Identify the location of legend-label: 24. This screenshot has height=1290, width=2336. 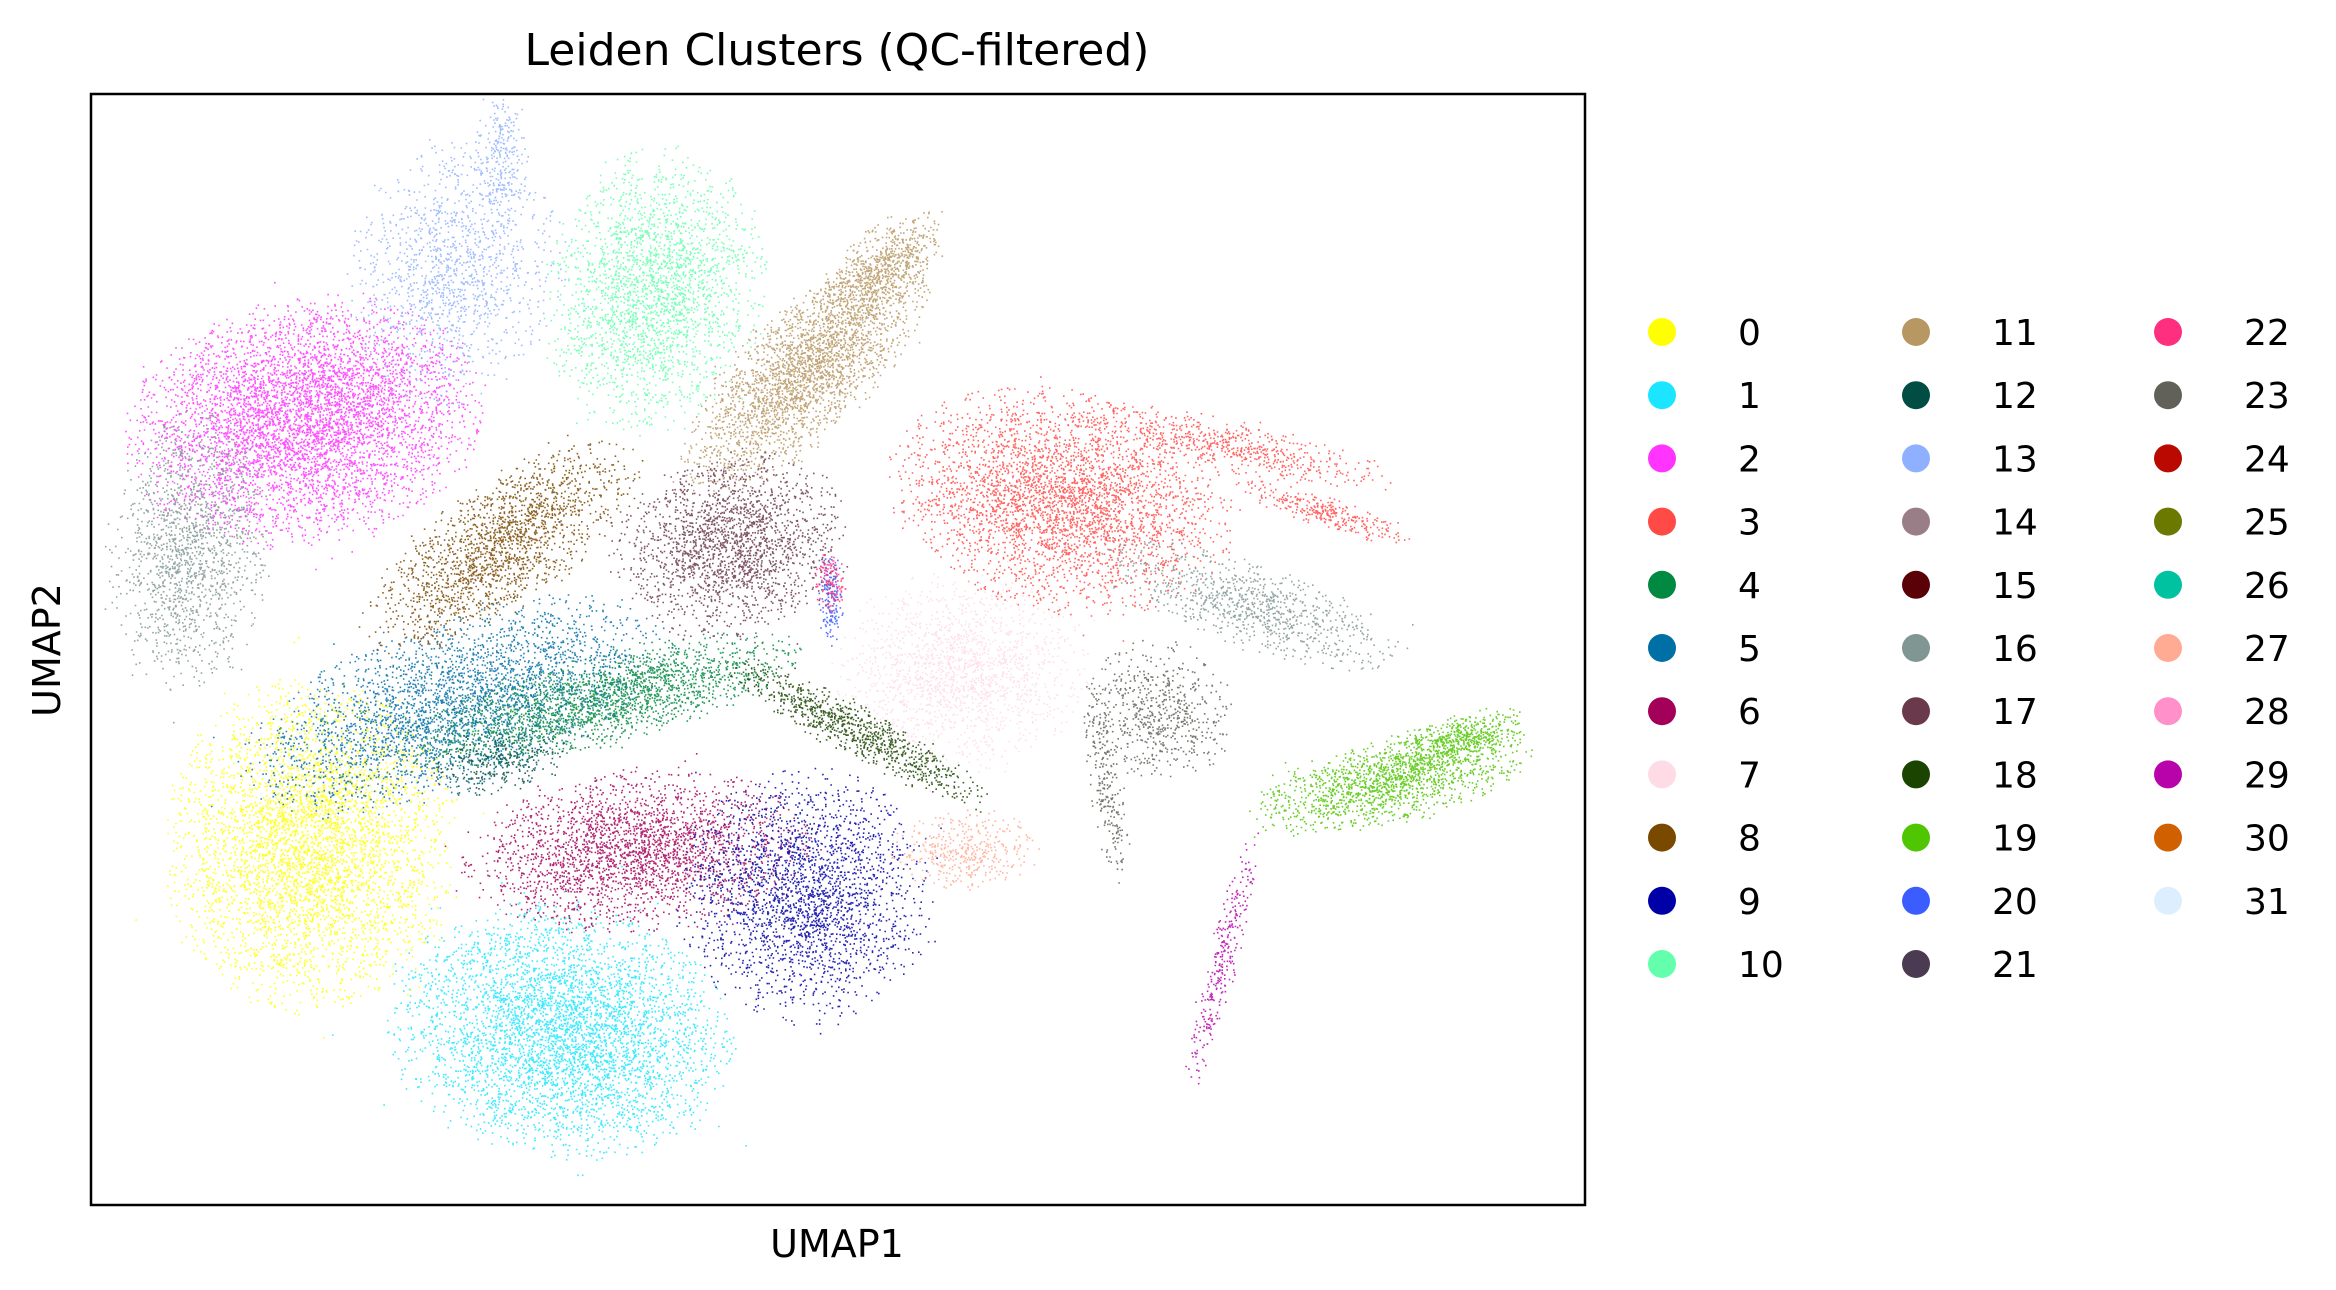
(2267, 459).